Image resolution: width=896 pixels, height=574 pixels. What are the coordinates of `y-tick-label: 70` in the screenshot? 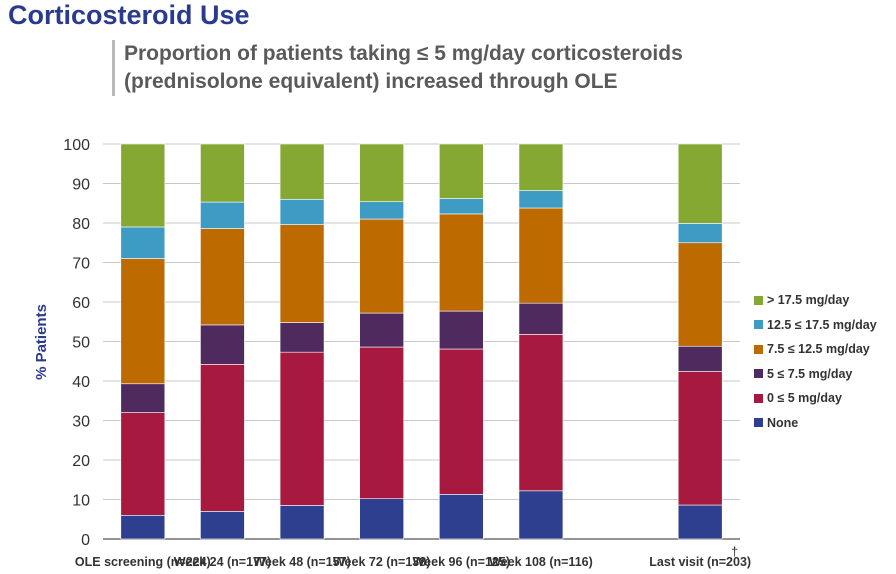 It's located at (81, 264).